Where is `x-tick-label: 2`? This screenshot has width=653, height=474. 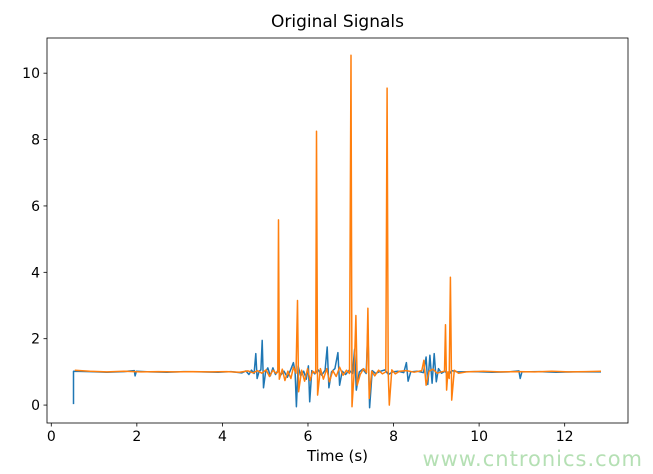
x-tick-label: 2 is located at coordinates (136, 437).